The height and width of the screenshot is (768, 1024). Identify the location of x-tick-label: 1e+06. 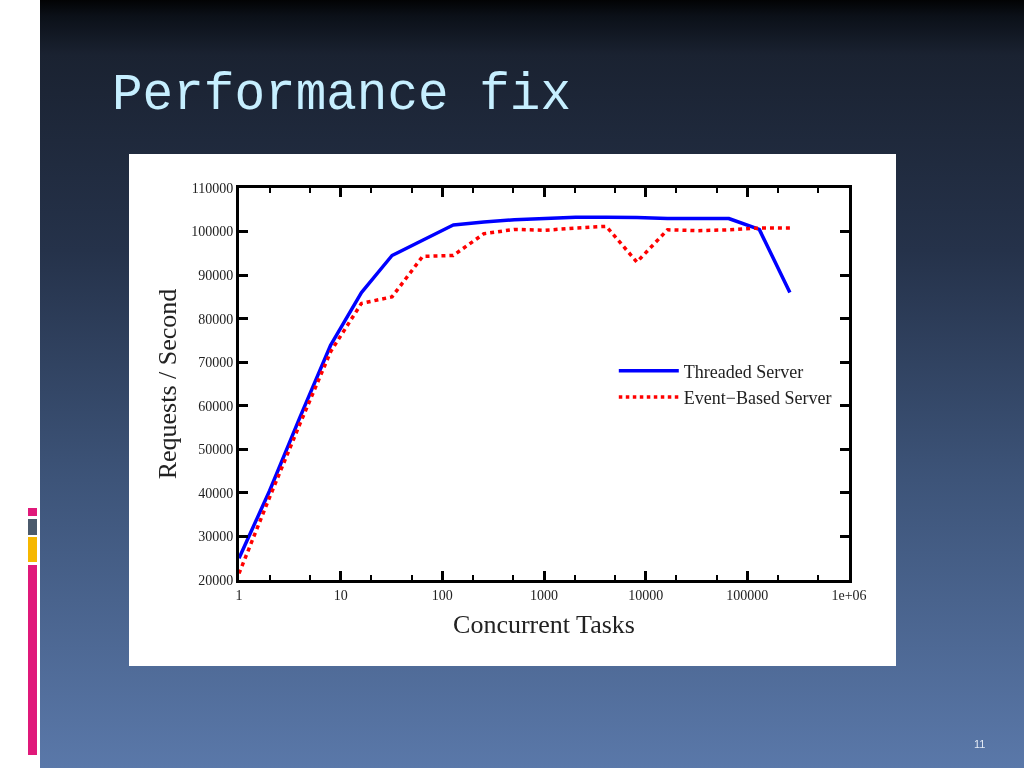
(849, 595).